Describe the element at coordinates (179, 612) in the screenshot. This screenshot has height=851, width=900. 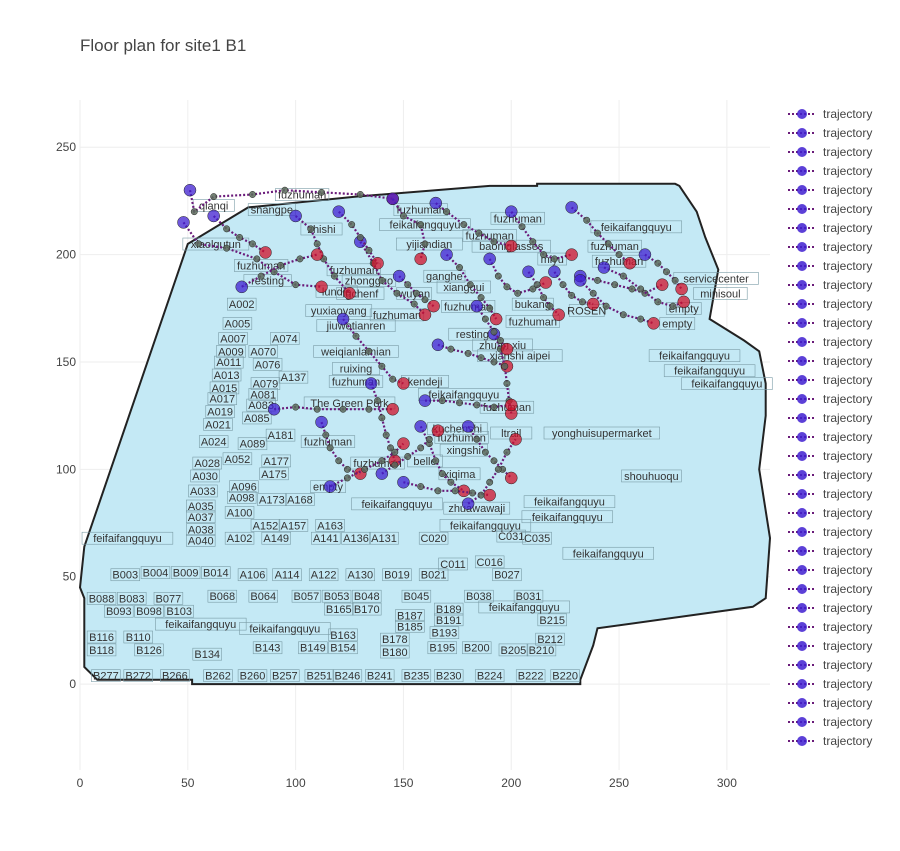
I see `store-label: B103` at that location.